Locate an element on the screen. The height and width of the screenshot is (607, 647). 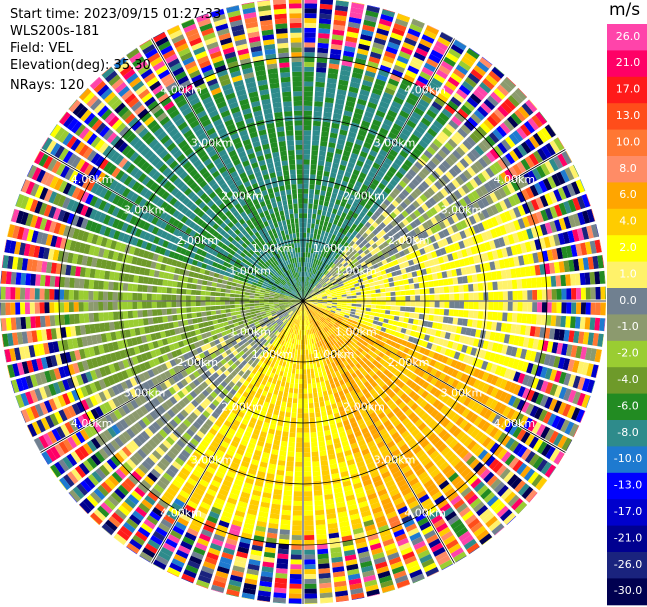
colorbar-tick-label: -17.0 is located at coordinates (628, 511).